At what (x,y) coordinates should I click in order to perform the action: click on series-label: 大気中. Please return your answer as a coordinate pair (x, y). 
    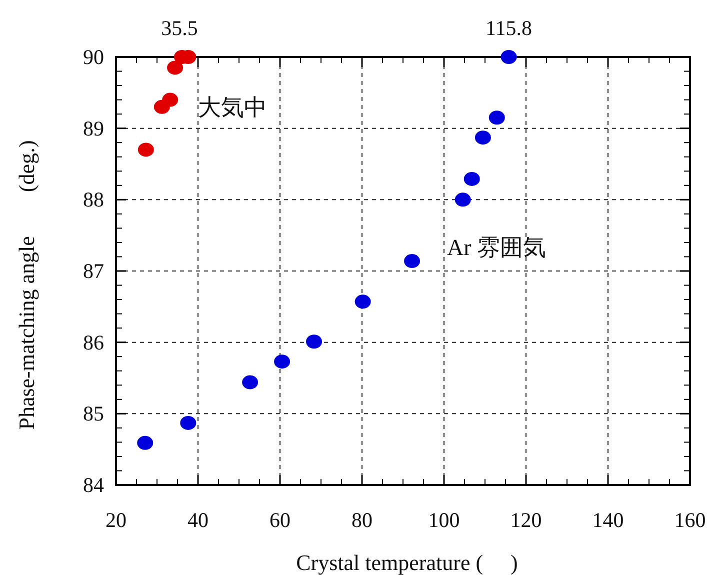
    Looking at the image, I should click on (233, 107).